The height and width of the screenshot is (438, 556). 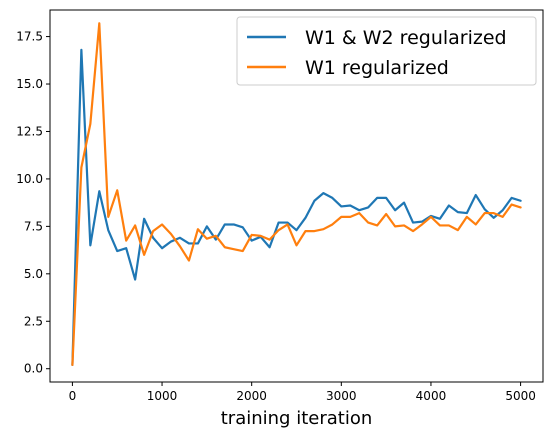 What do you see at coordinates (251, 396) in the screenshot?
I see `x-tick-label: 2000` at bounding box center [251, 396].